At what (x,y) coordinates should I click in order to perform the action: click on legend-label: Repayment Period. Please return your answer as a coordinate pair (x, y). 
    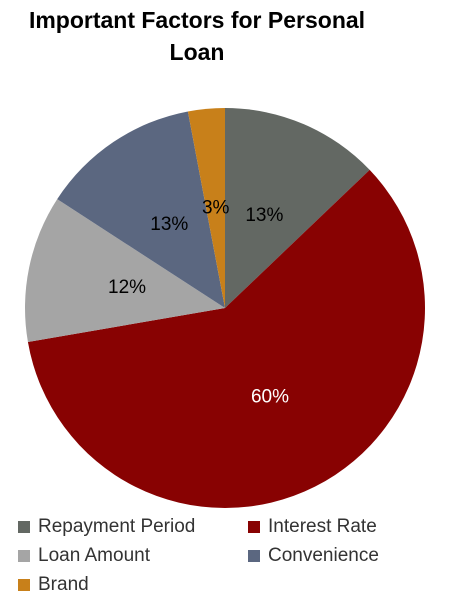
    Looking at the image, I should click on (116, 526).